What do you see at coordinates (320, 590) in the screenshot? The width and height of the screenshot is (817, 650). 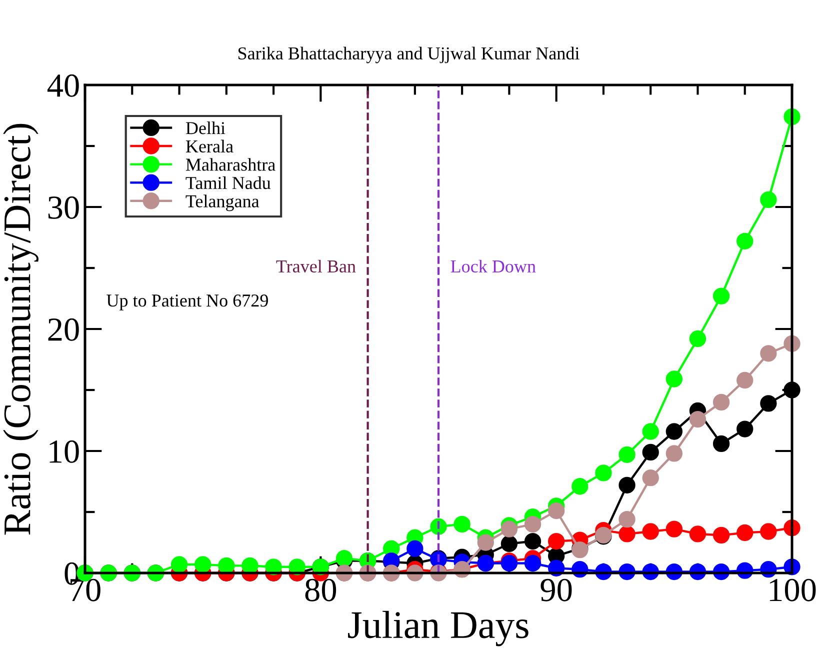 I see `x-tick-label: 80` at bounding box center [320, 590].